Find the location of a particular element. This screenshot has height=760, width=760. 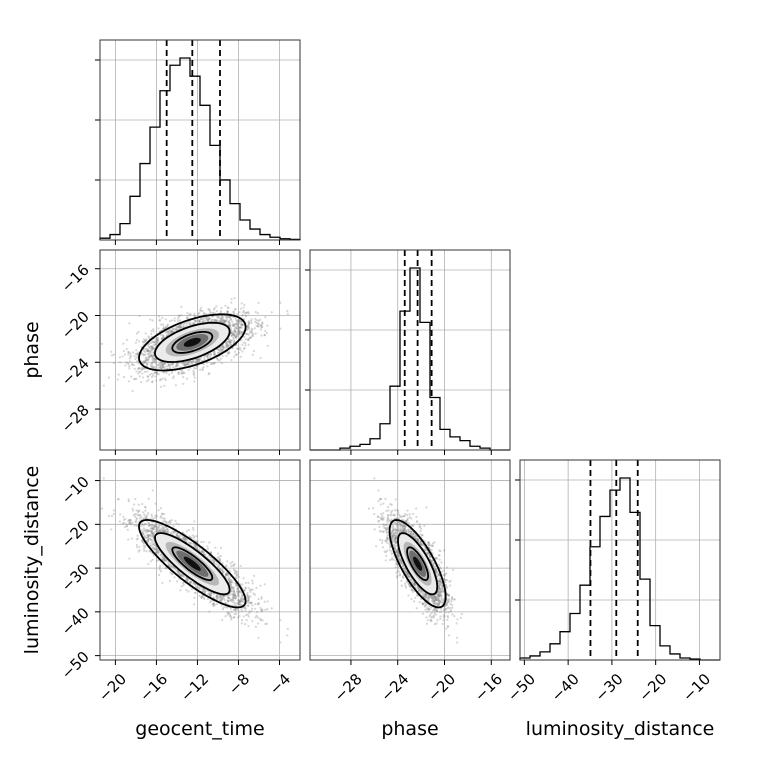

panel-2d-luminosity_distance-vs-phase is located at coordinates (410, 560).